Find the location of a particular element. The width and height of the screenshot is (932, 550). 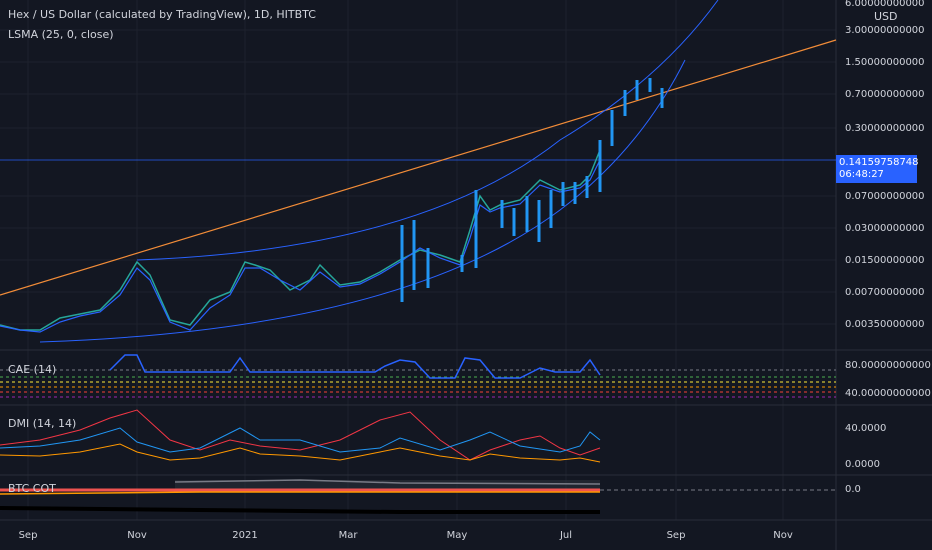

current-price-countdown: 06:48:27 is located at coordinates (861, 174).